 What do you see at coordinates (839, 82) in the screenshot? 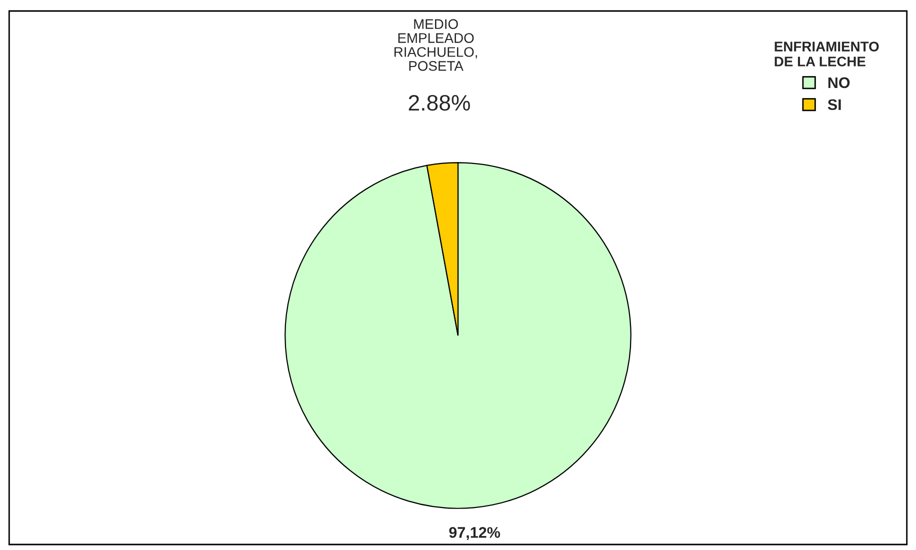
I see `legend-label: NO` at bounding box center [839, 82].